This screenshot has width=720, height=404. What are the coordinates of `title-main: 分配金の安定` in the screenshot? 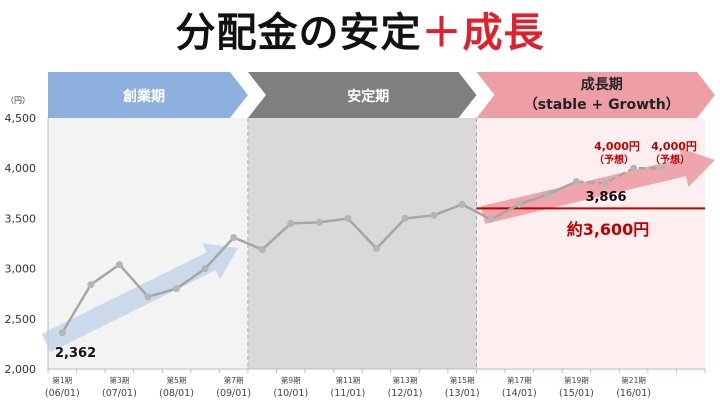 It's located at (298, 33).